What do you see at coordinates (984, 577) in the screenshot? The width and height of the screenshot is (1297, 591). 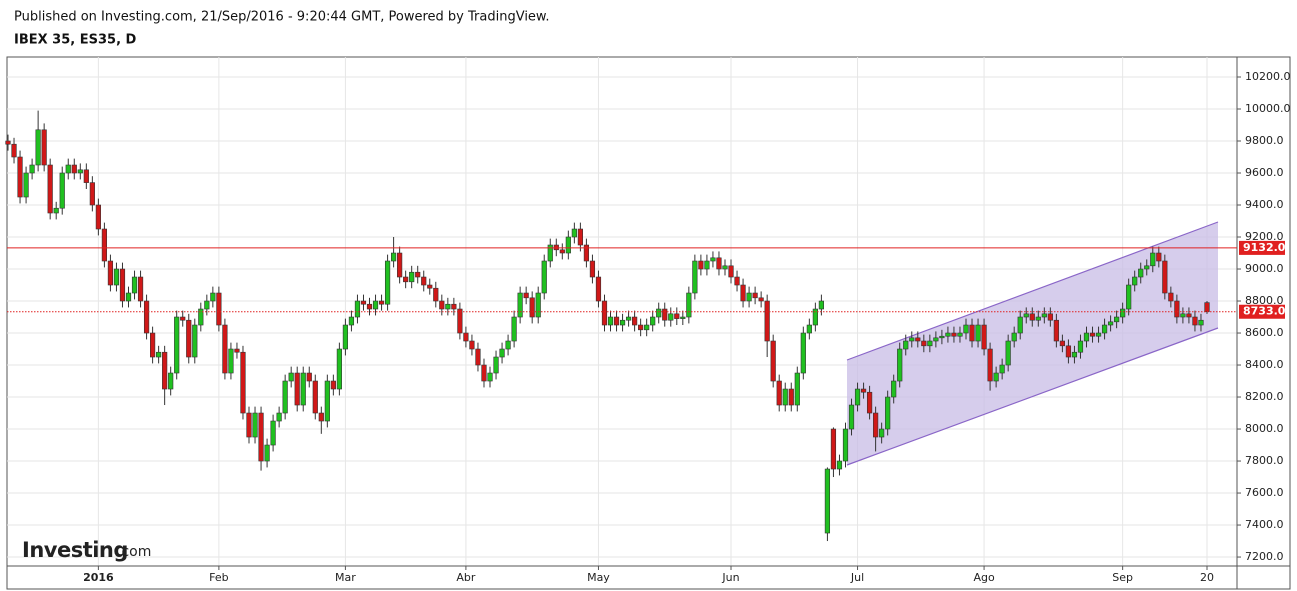 I see `x-tick-label: Ago` at bounding box center [984, 577].